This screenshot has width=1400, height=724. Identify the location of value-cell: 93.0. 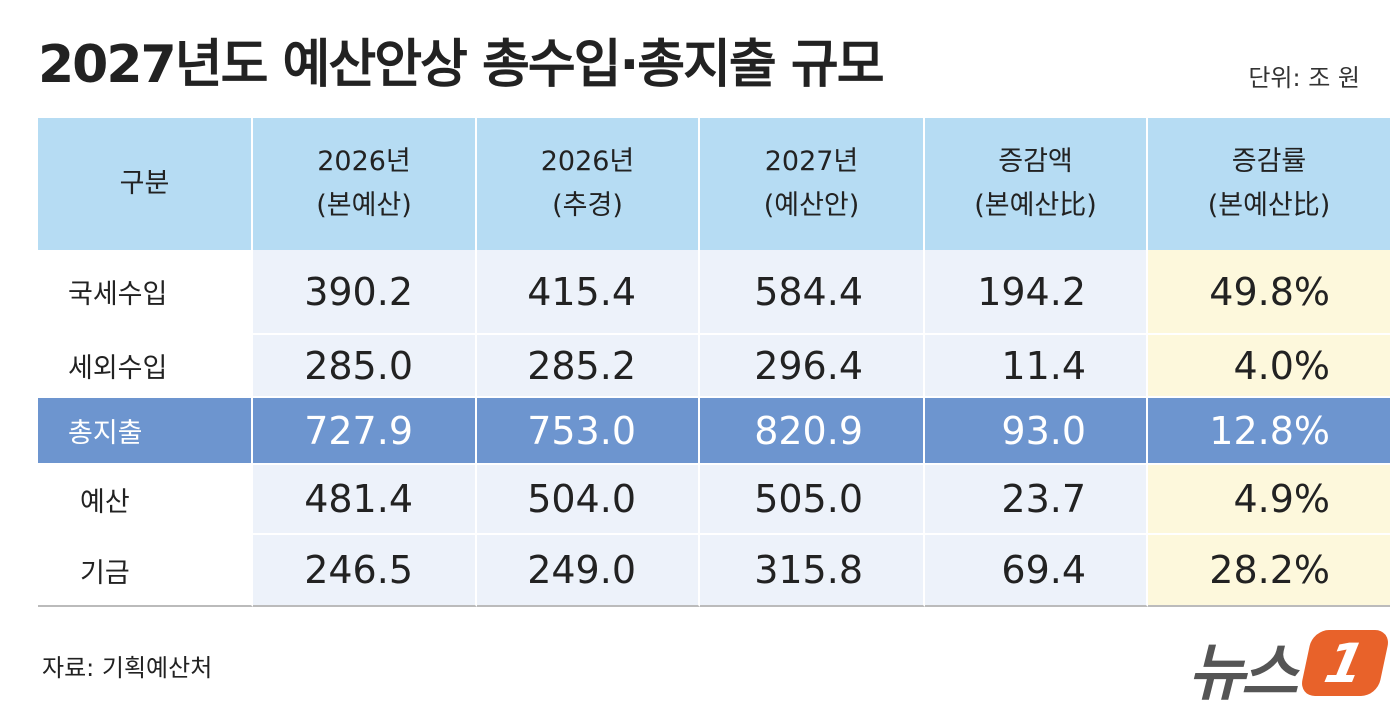
(1036, 431).